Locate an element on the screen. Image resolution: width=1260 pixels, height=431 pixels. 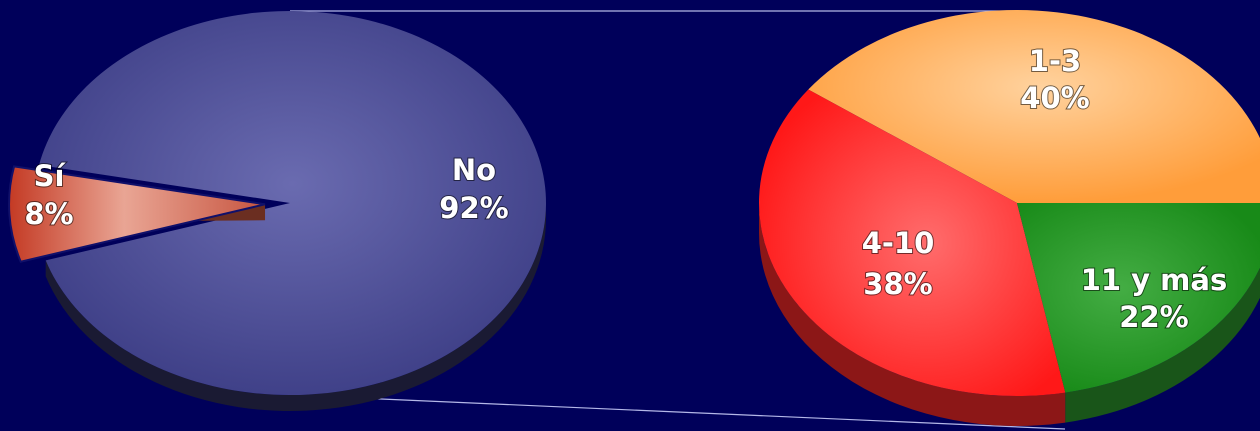
pie-slice-11-y-mas is located at coordinates (1138, 298).